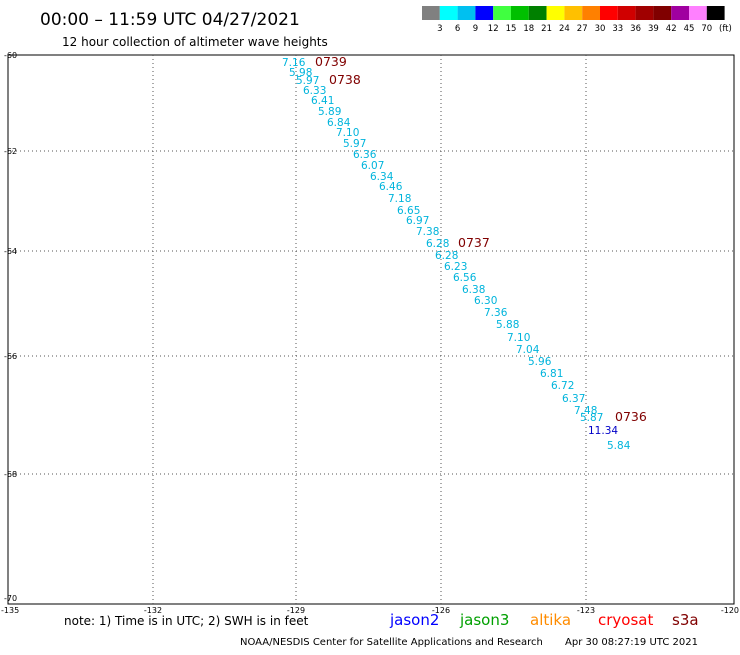 This screenshot has height=655, width=740. What do you see at coordinates (496, 313) in the screenshot?
I see `wave-height-label: 7.36` at bounding box center [496, 313].